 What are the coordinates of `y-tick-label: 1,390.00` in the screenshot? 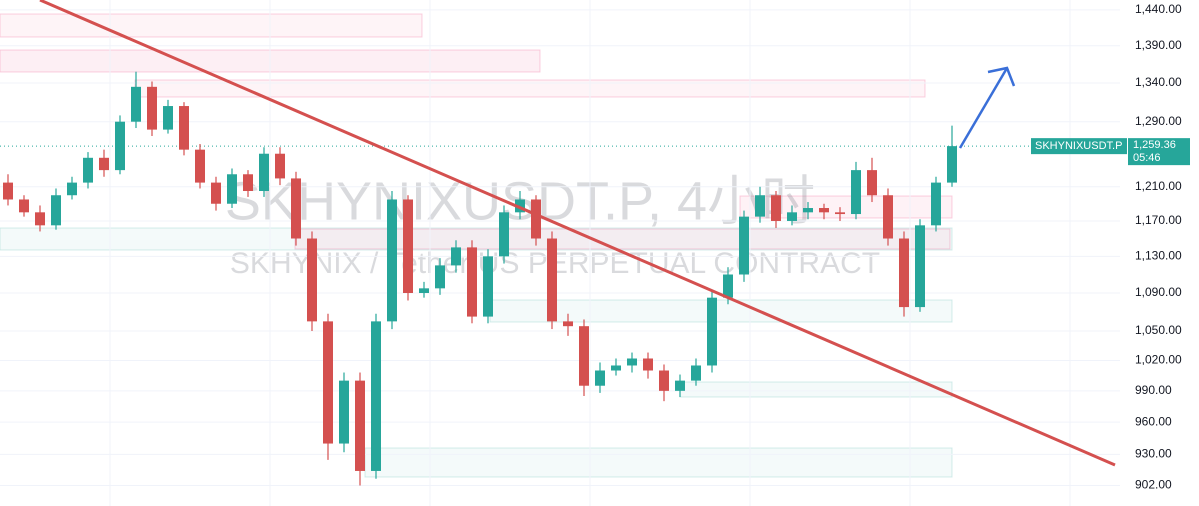 It's located at (1158, 45).